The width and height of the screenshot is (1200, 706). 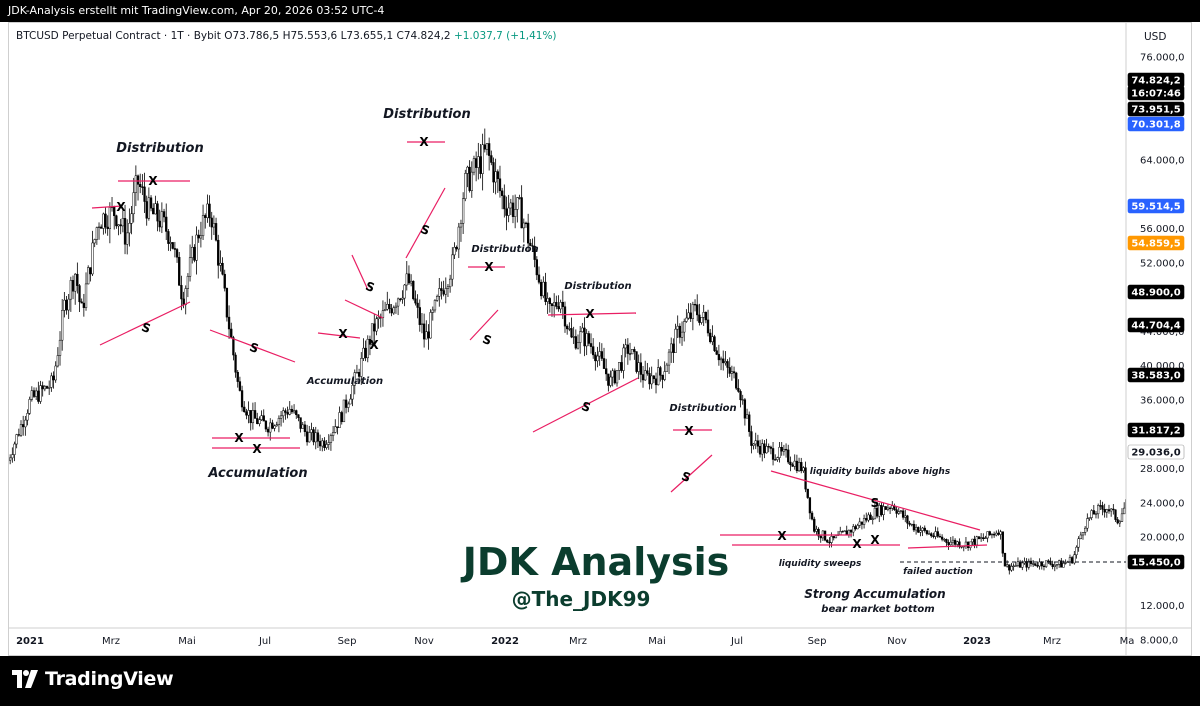 I want to click on time-tick-label: 2021, so click(x=30, y=641).